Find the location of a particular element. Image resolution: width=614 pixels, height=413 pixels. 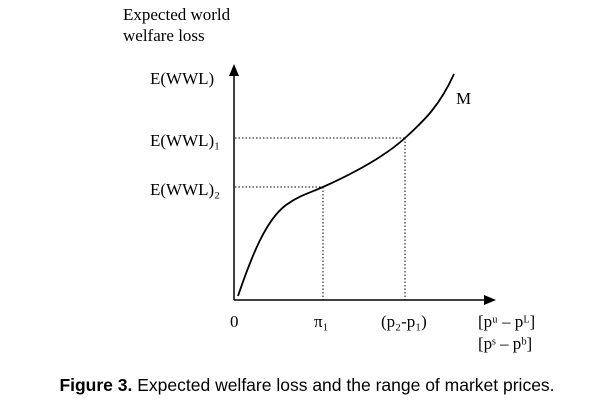

level-2-label: E(WWL)₂ is located at coordinates (185, 189).